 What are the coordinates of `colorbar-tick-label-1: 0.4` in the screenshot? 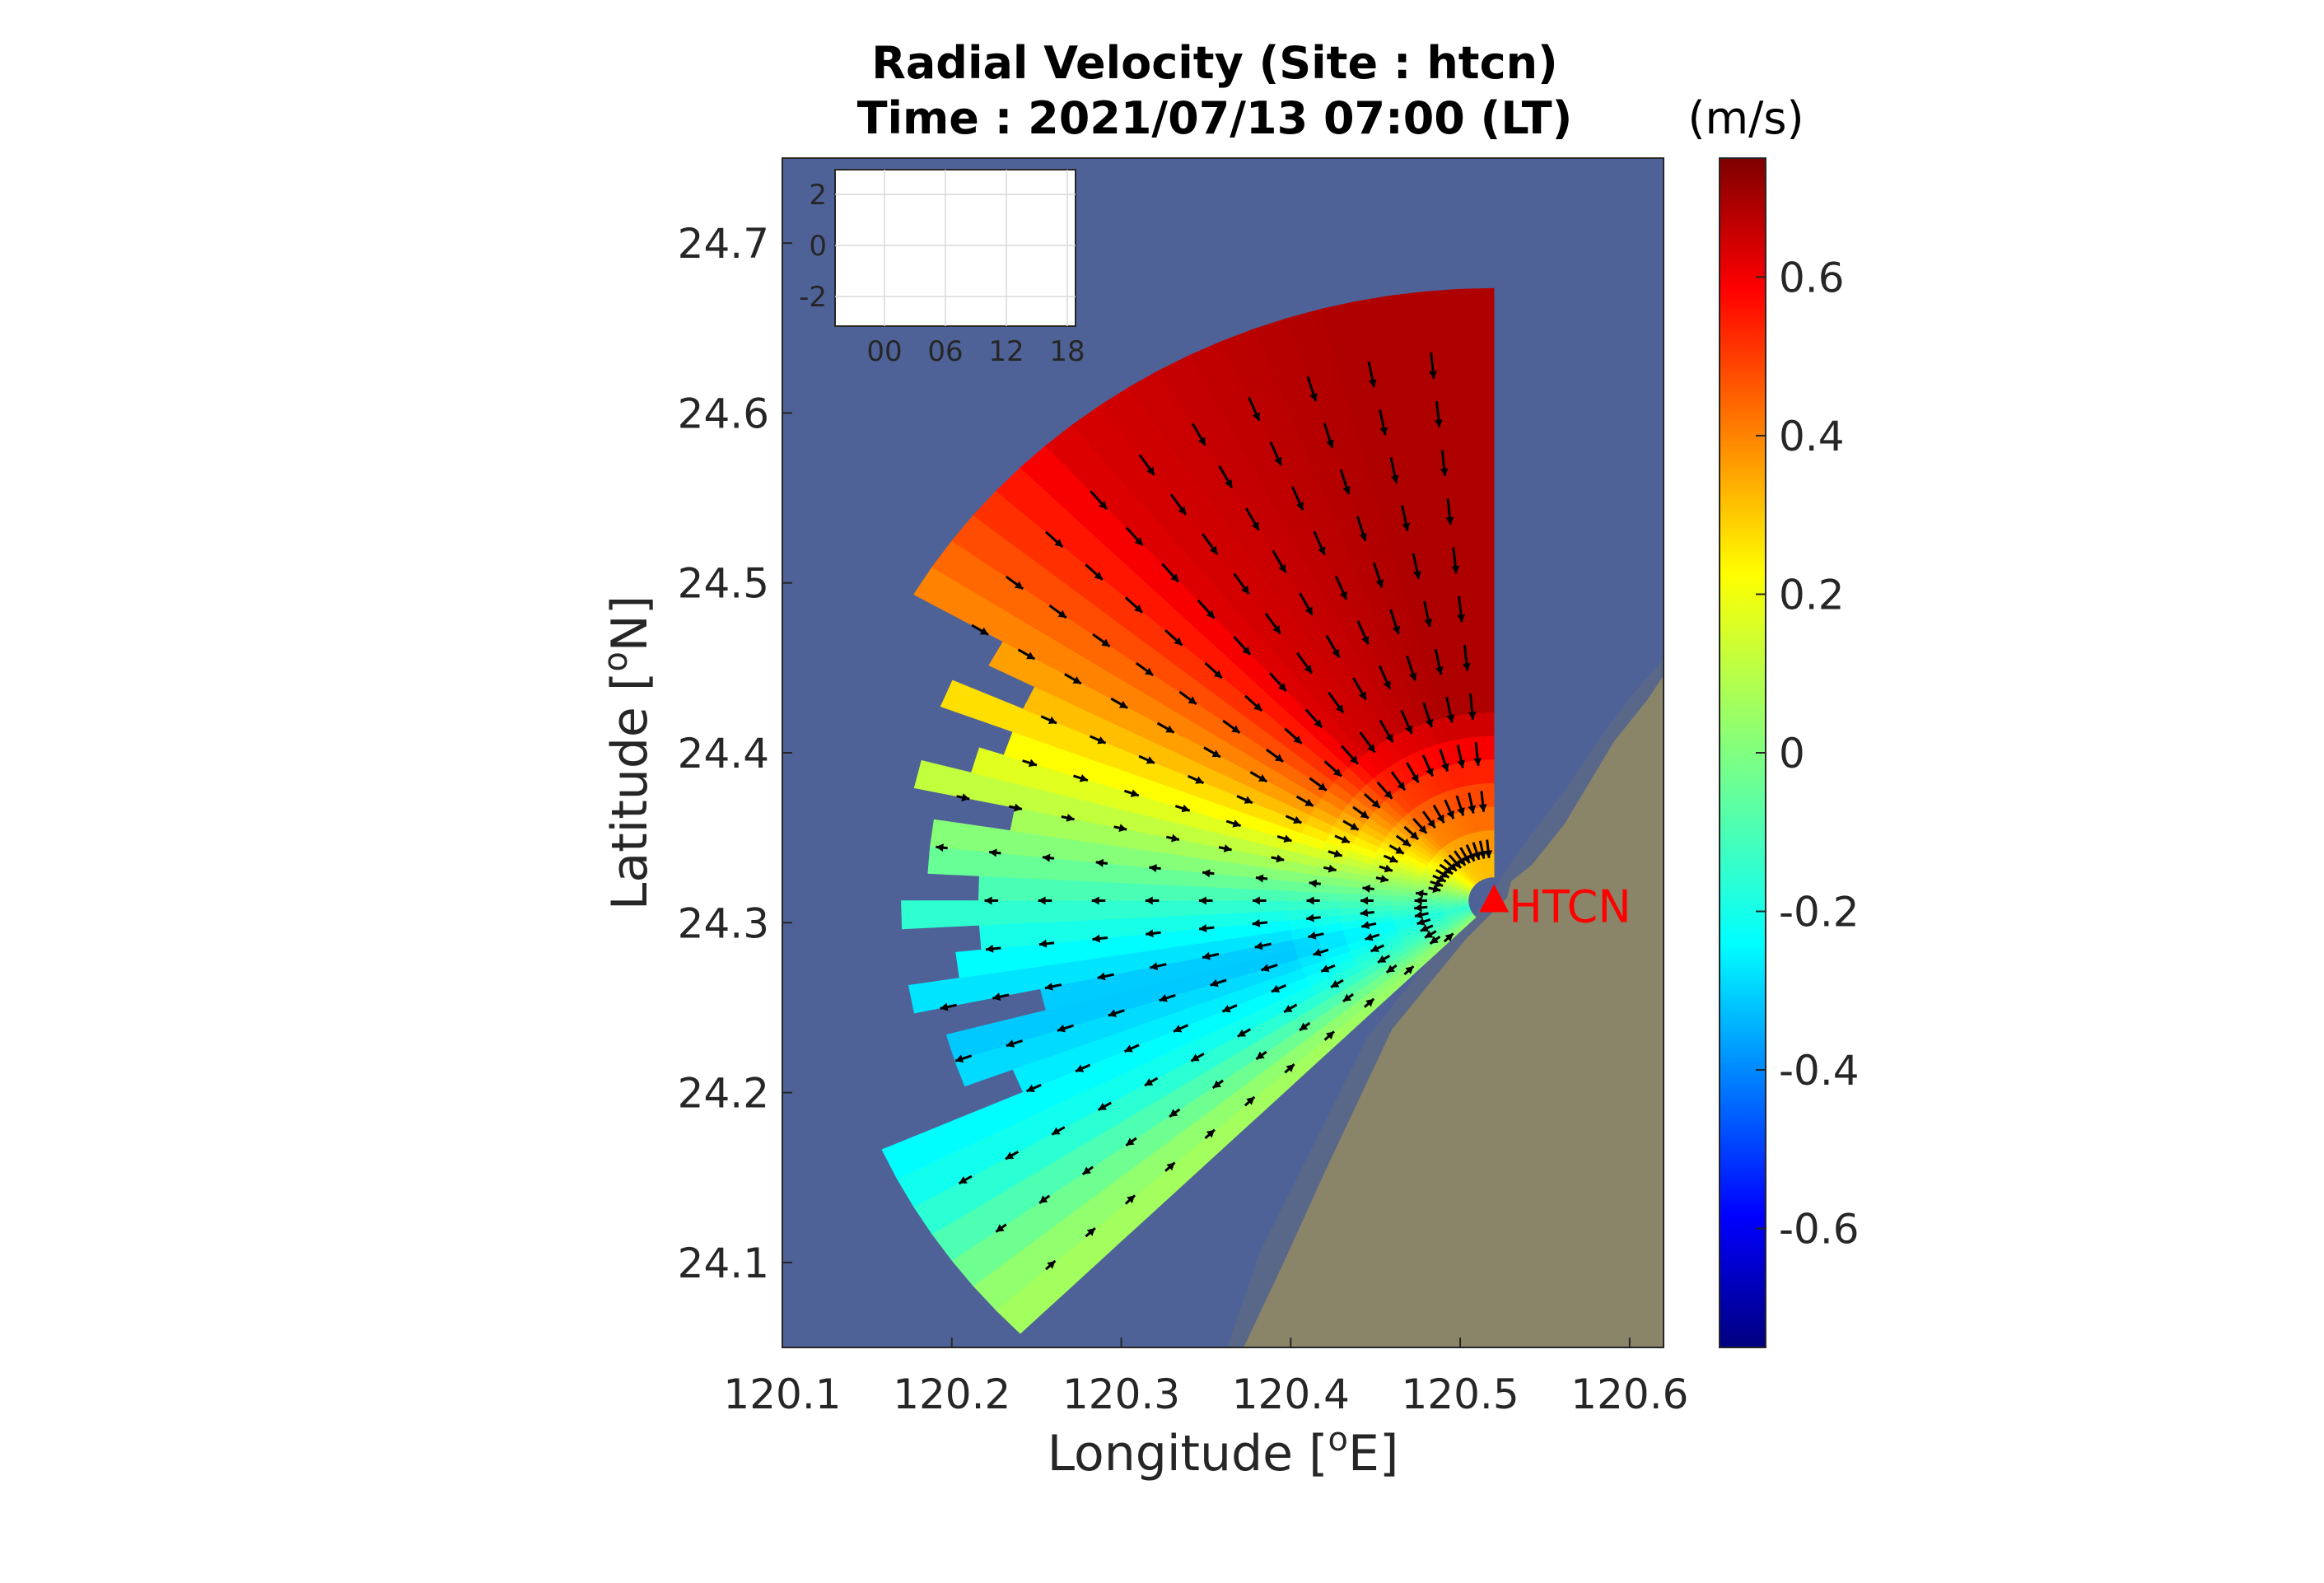 It's located at (1812, 436).